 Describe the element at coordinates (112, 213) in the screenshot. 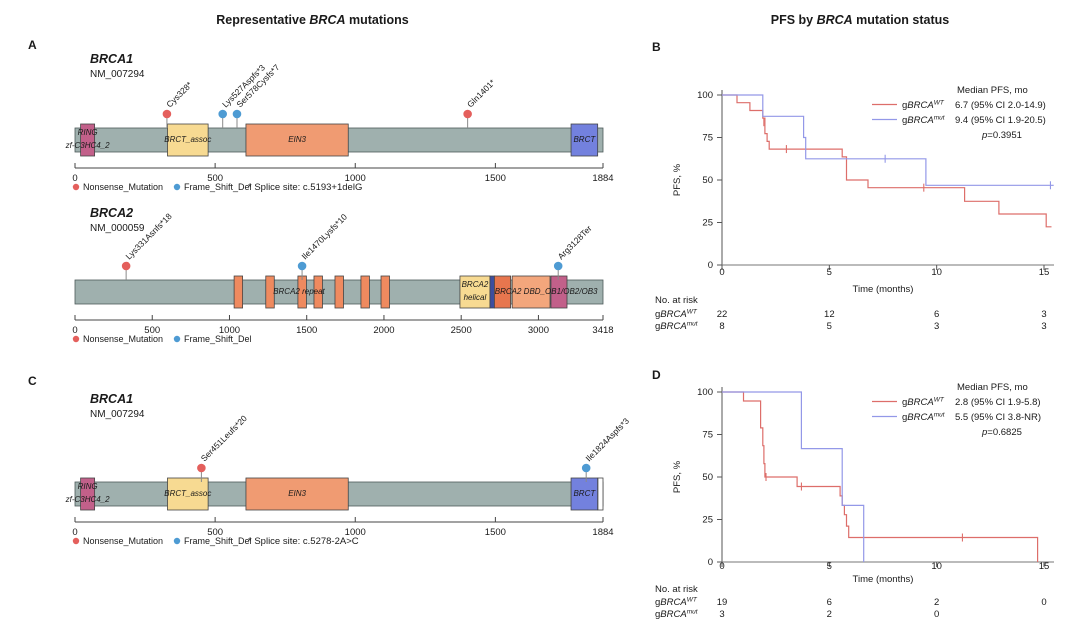

I see `gene-name: BRCA2` at that location.